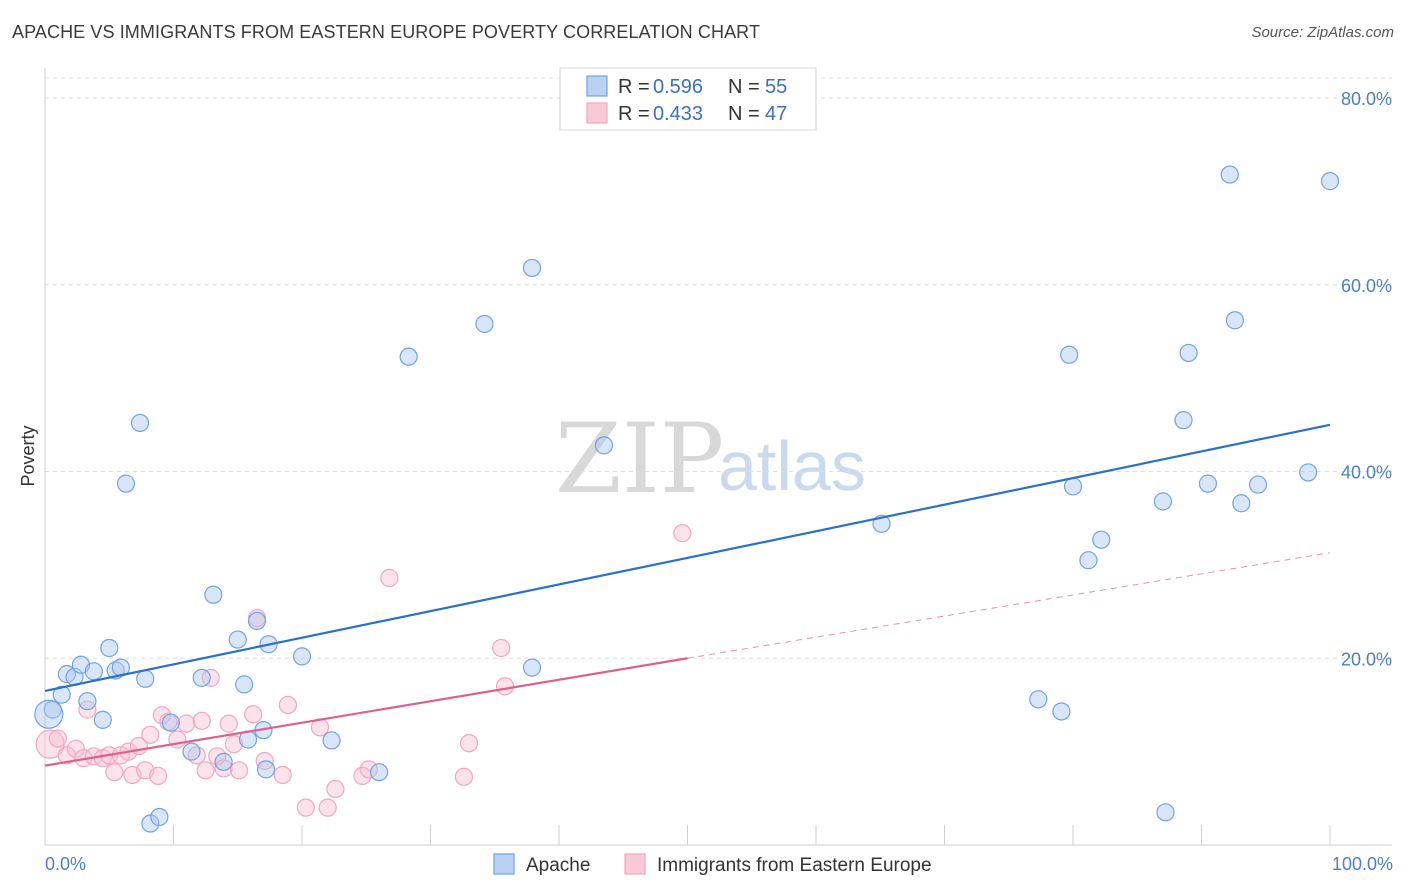 This screenshot has width=1406, height=892. I want to click on bottom-legend: Apache Immigrants from Eastern Europe, so click(712, 864).